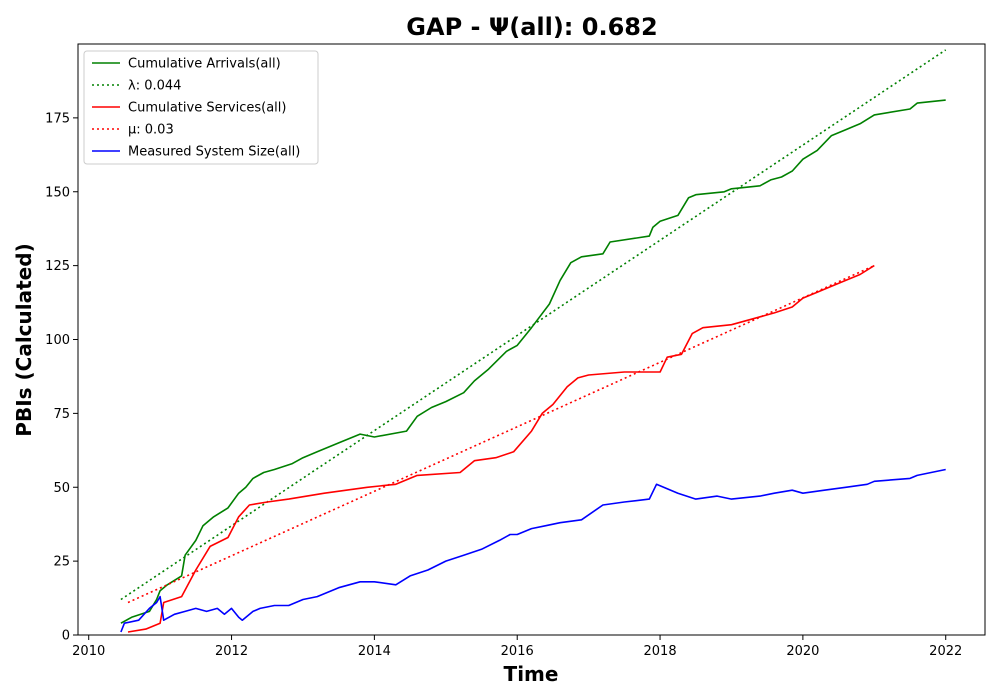 Image resolution: width=1000 pixels, height=700 pixels. Describe the element at coordinates (24, 339) in the screenshot. I see `y-axis-title: PBIs (Calculated)` at that location.